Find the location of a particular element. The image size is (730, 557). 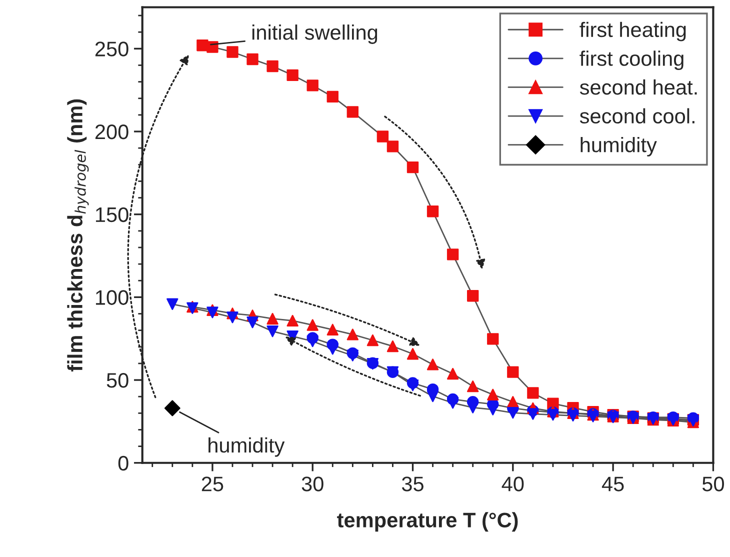

legend-label: humidity is located at coordinates (618, 146).